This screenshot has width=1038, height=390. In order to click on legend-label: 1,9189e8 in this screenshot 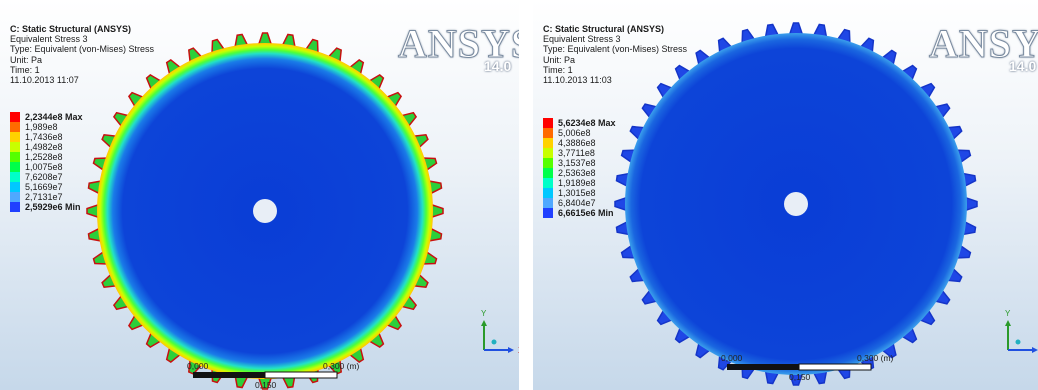, I will do `click(577, 183)`.